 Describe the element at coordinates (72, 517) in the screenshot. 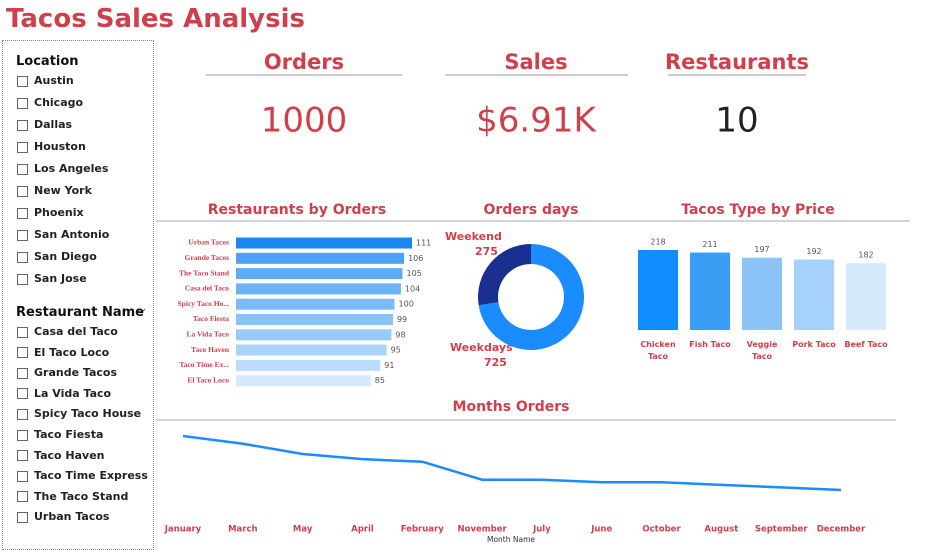

I see `slicer-label: Urban Tacos` at that location.